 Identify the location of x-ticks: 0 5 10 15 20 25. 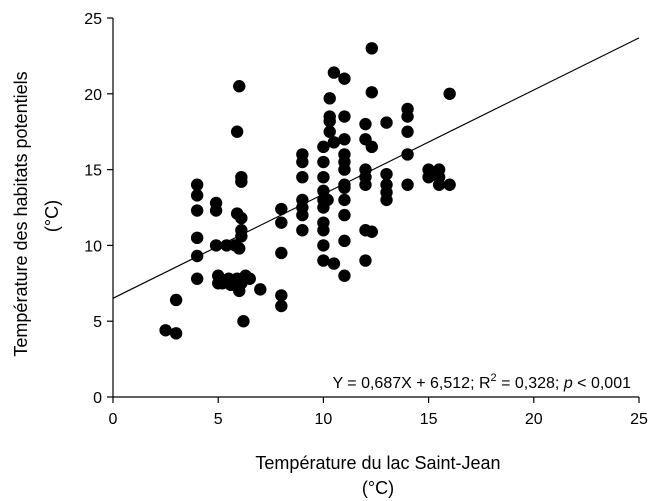
(378, 412).